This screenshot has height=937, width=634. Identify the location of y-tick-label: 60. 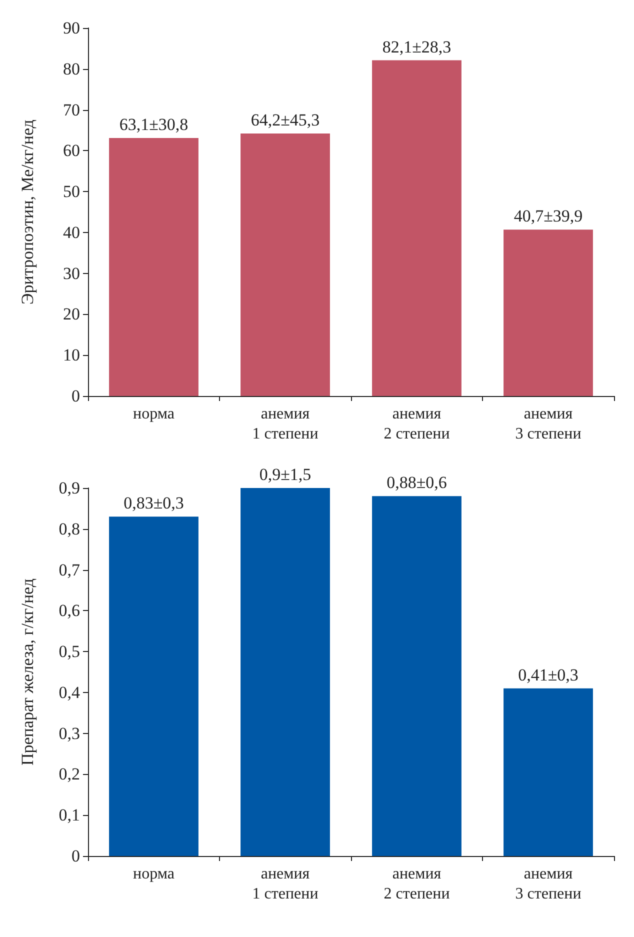
(71, 150).